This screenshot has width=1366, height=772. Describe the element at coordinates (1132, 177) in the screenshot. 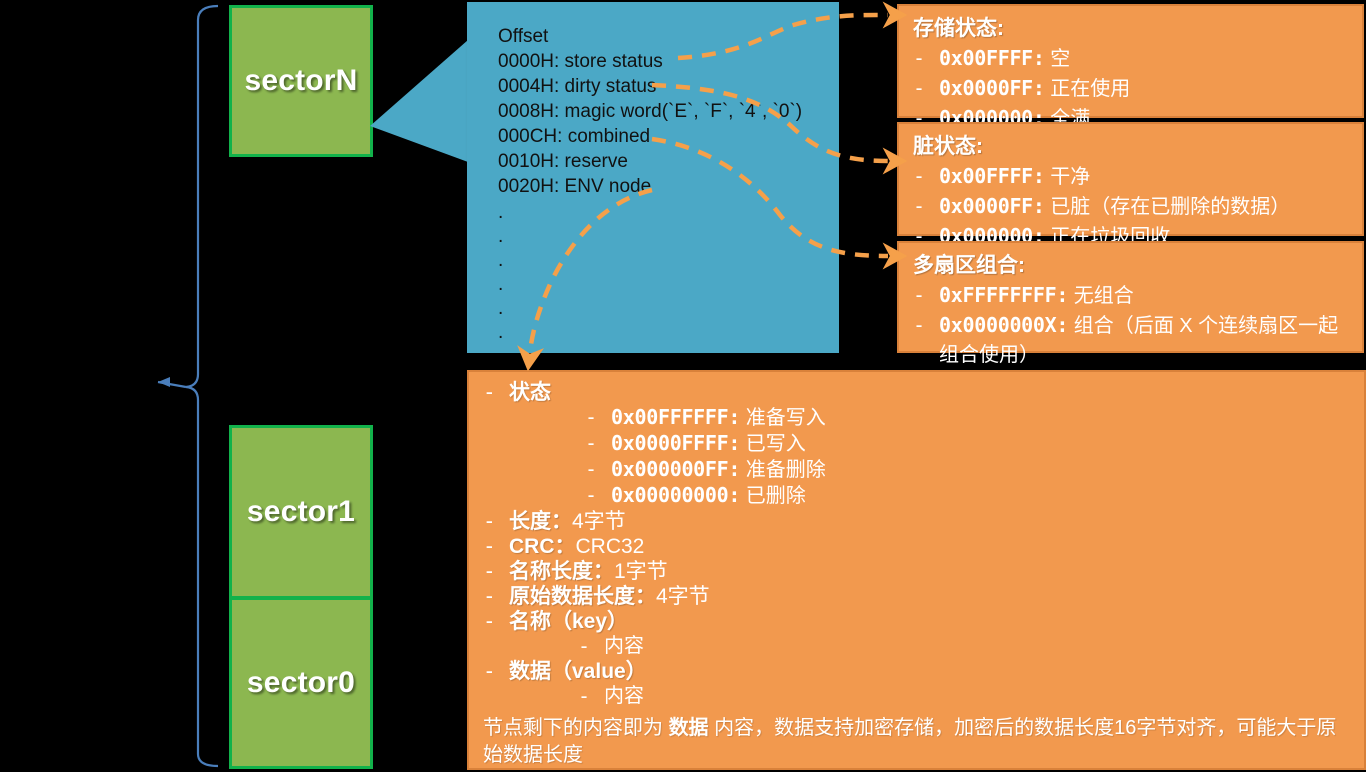

I see `callout-item: - 0x00FFFF: 干净` at that location.